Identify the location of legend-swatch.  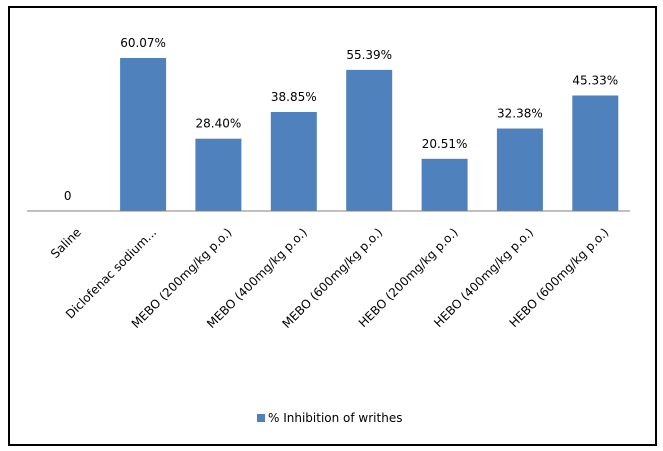
(261, 418).